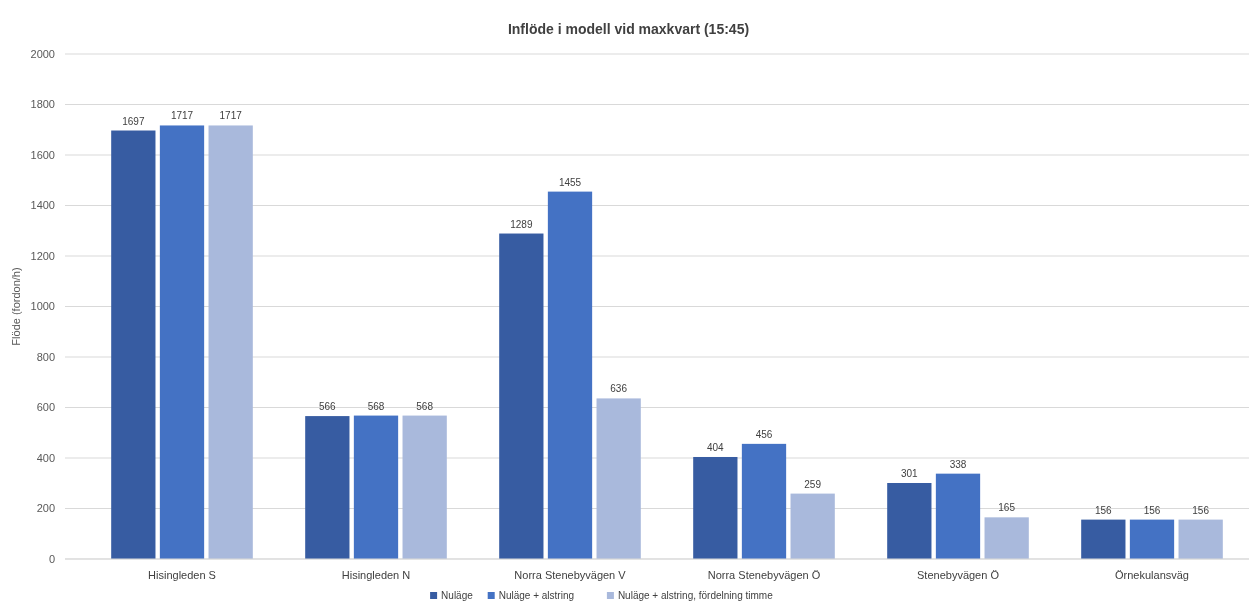 The height and width of the screenshot is (607, 1257). Describe the element at coordinates (764, 575) in the screenshot. I see `x-tick-label: Norra Stenebyvägen Ö` at that location.